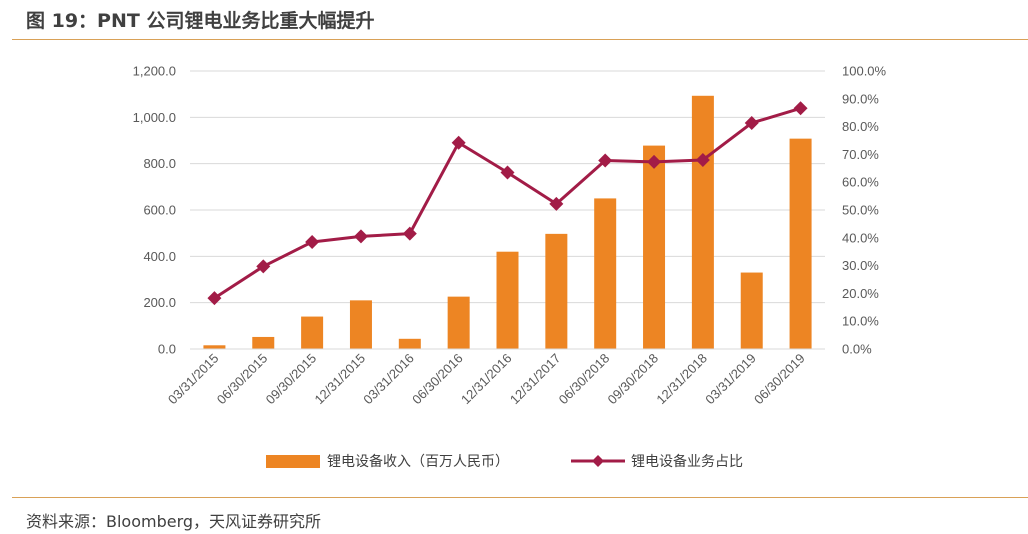 The width and height of the screenshot is (1028, 534). What do you see at coordinates (730, 379) in the screenshot?
I see `x-tick-label: 03/31/2019` at bounding box center [730, 379].